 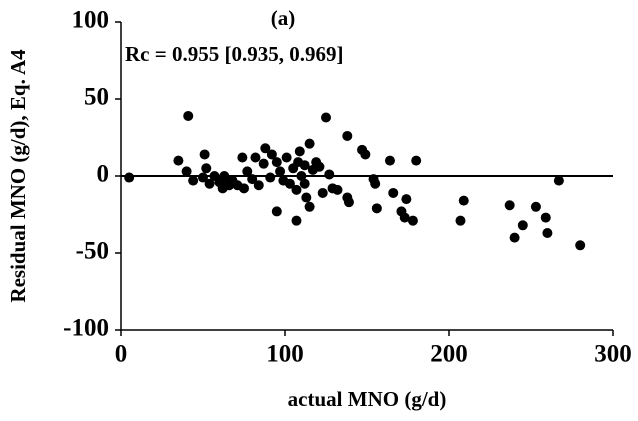 What do you see at coordinates (18, 176) in the screenshot?
I see `y-axis-label: Residual MNO (g/d), Eq. A4` at bounding box center [18, 176].